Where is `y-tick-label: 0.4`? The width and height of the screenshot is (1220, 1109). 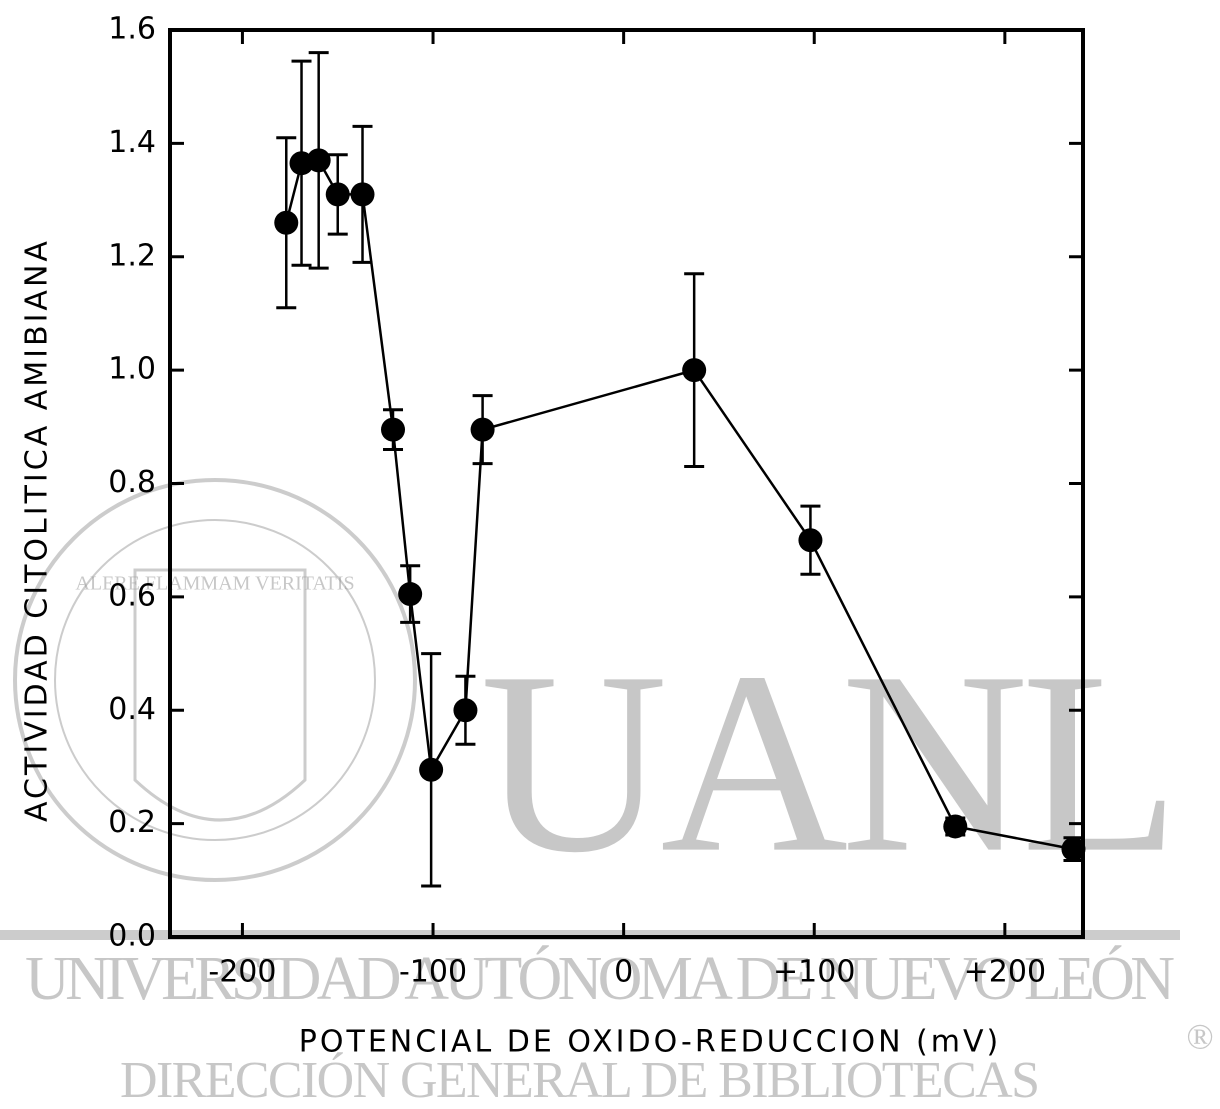
y-tick-label: 0.4 is located at coordinates (132, 709).